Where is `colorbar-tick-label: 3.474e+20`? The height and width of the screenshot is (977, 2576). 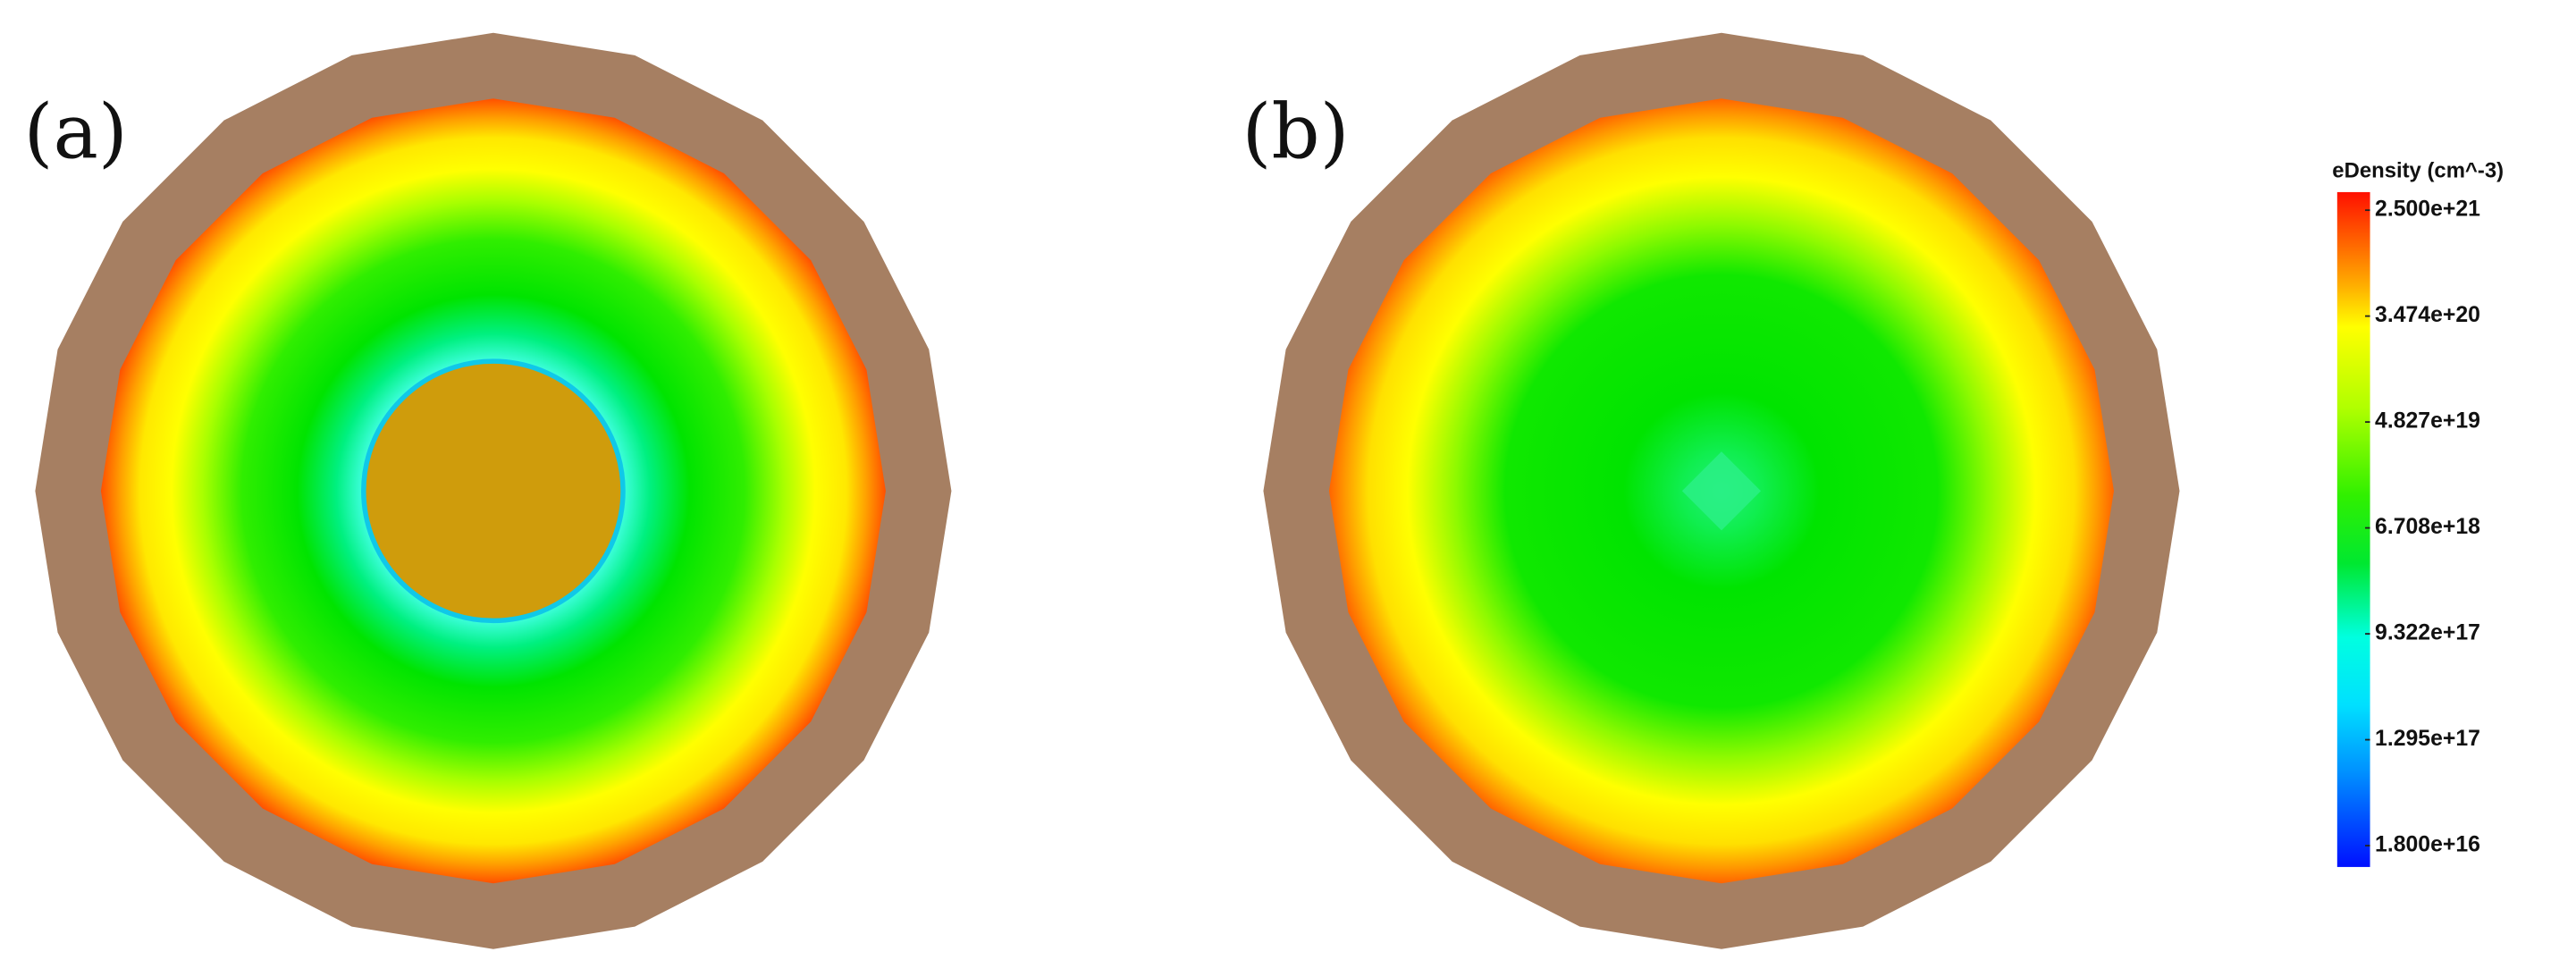
colorbar-tick-label: 3.474e+20 is located at coordinates (2428, 315).